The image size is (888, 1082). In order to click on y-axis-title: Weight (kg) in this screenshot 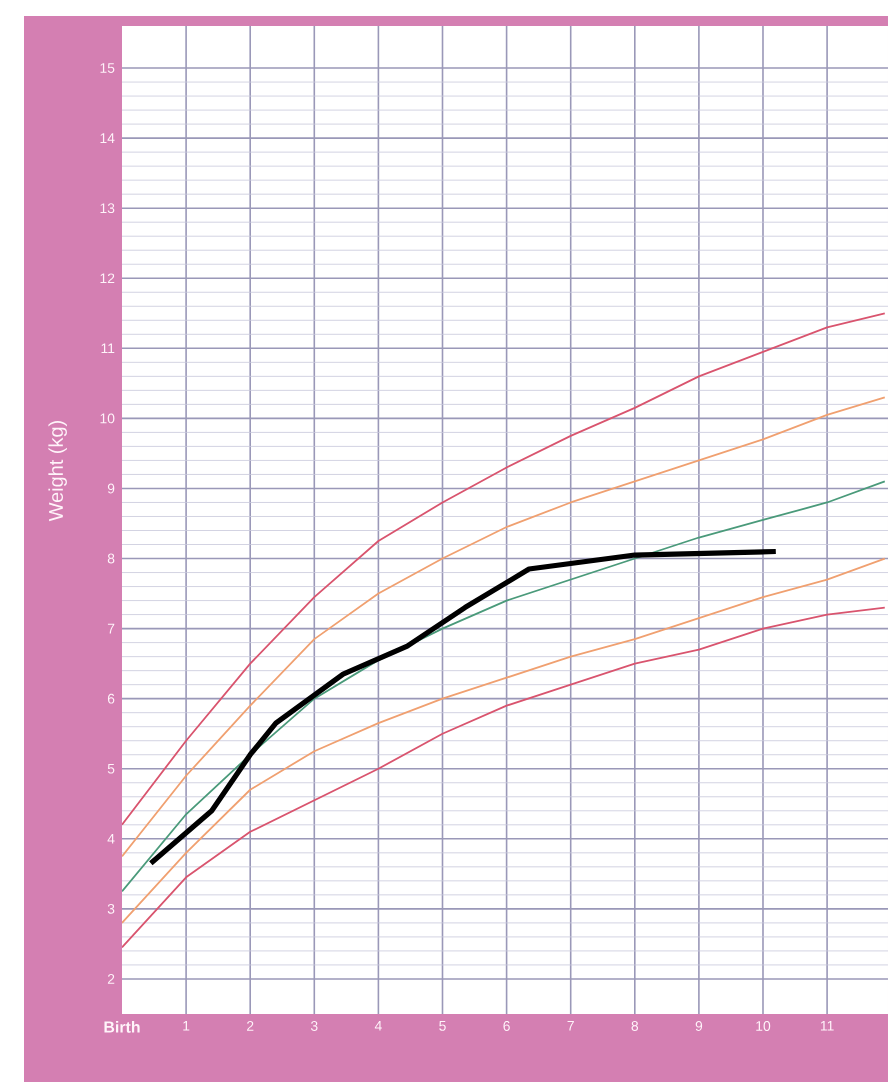, I will do `click(57, 471)`.